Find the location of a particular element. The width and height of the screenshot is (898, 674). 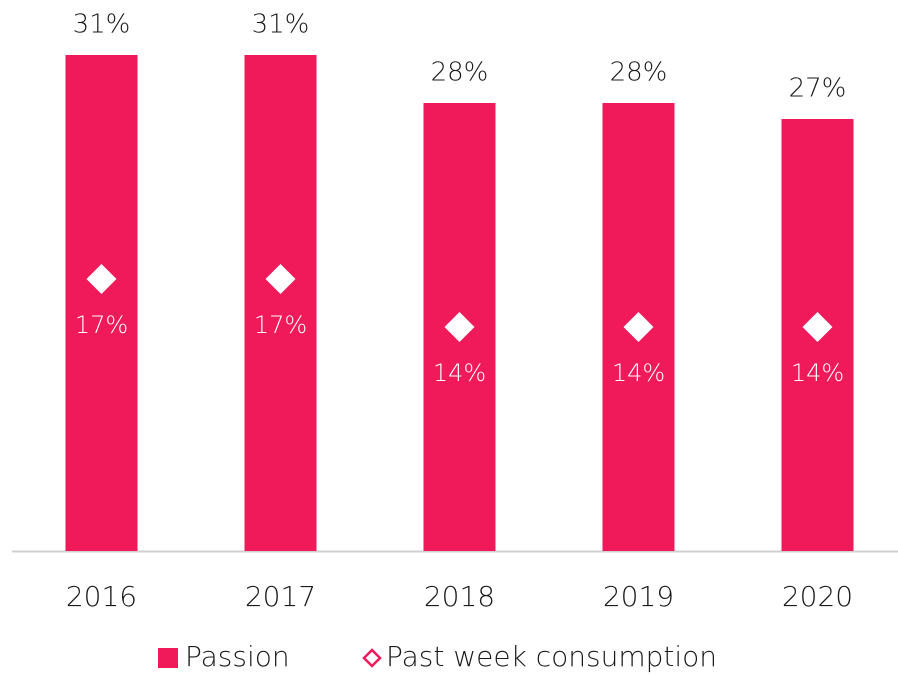

x-tick-label: 2020 is located at coordinates (817, 596).